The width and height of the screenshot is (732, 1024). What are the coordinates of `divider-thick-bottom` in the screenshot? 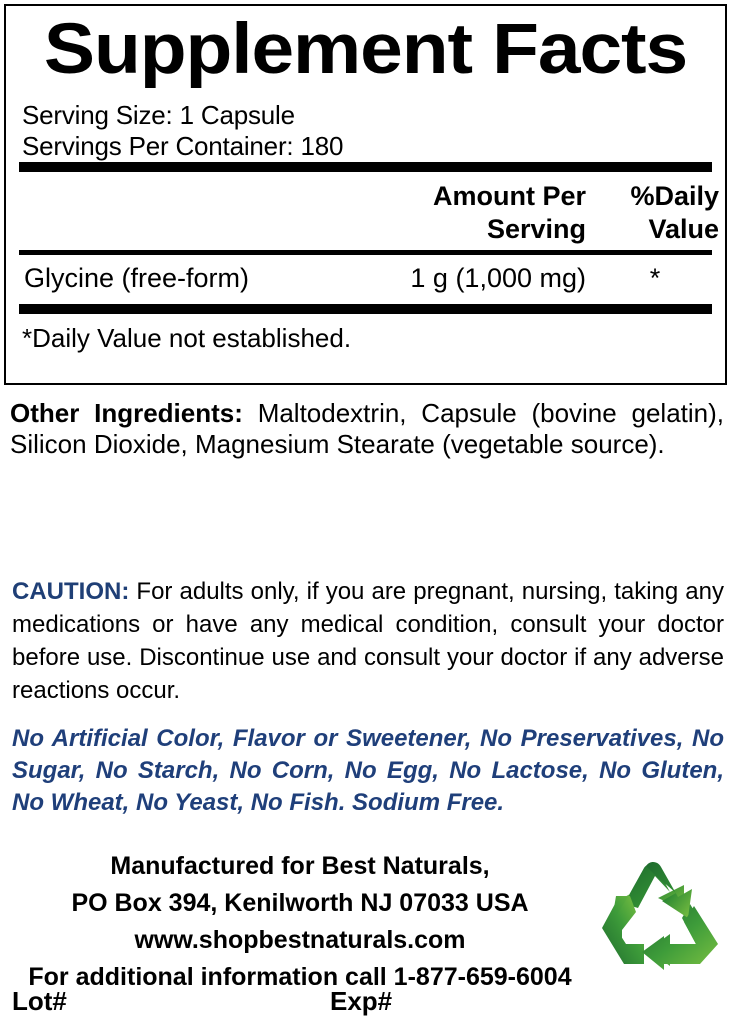 It's located at (365, 309).